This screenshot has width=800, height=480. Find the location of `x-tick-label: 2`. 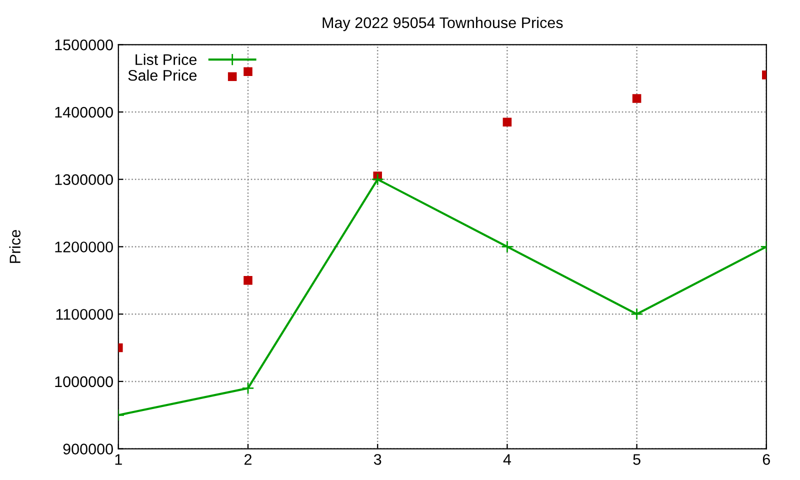

x-tick-label: 2 is located at coordinates (248, 459).